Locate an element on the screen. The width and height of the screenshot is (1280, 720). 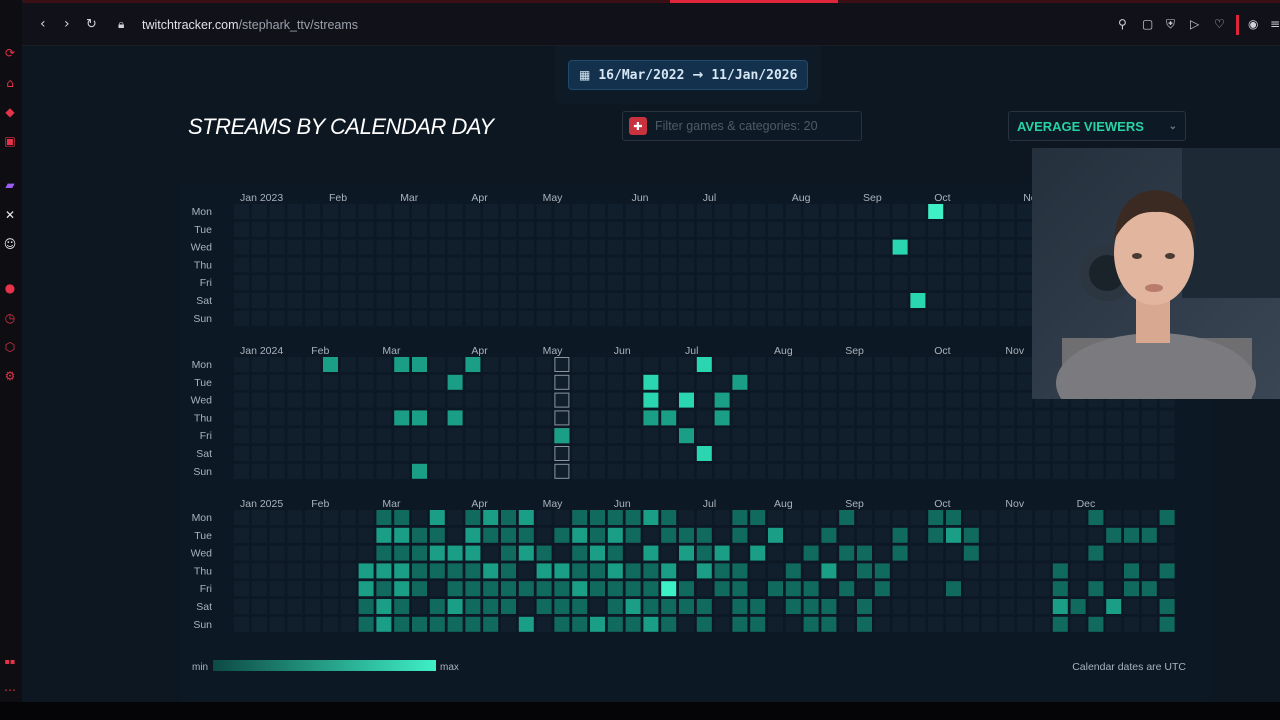
arrow-right-icon: › is located at coordinates (67, 24).